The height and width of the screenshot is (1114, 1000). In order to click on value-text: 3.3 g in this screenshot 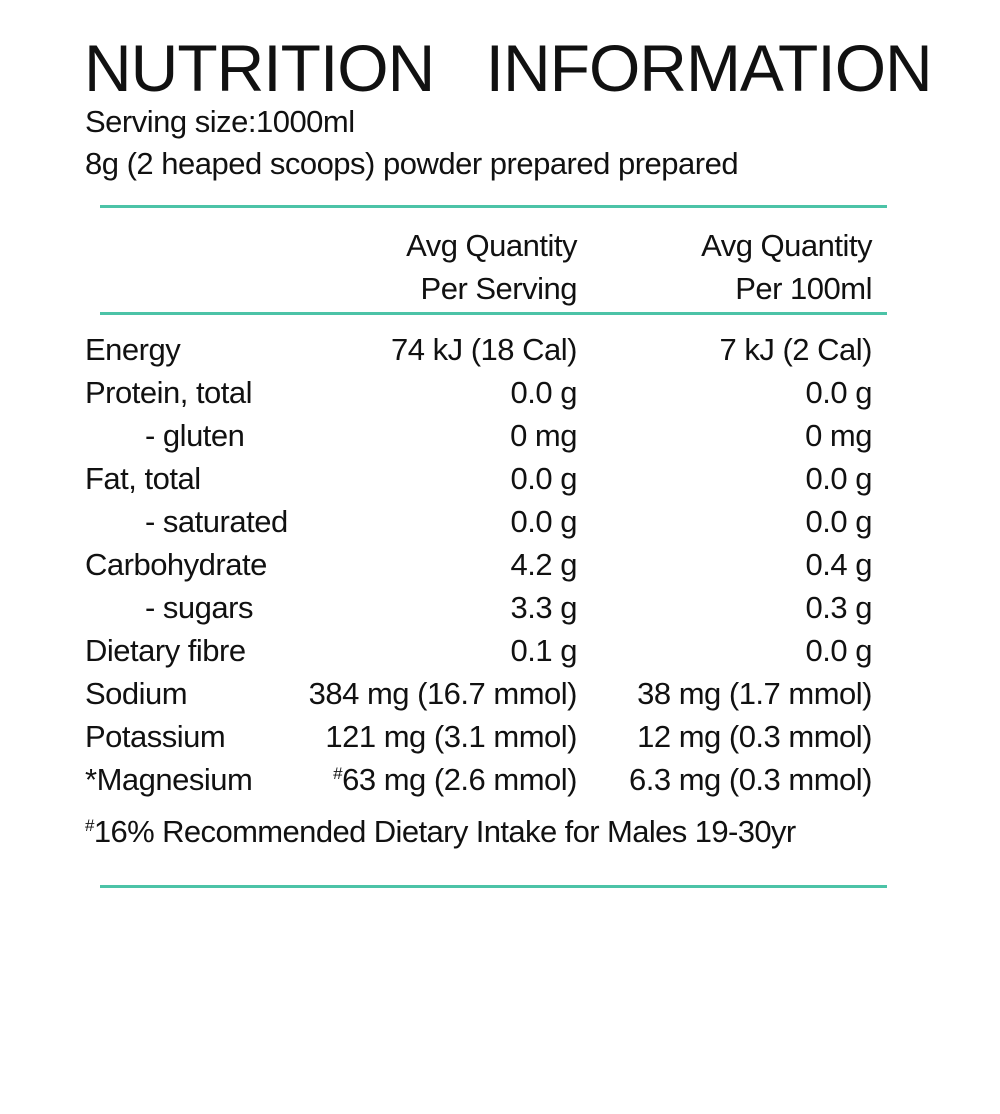, I will do `click(544, 607)`.